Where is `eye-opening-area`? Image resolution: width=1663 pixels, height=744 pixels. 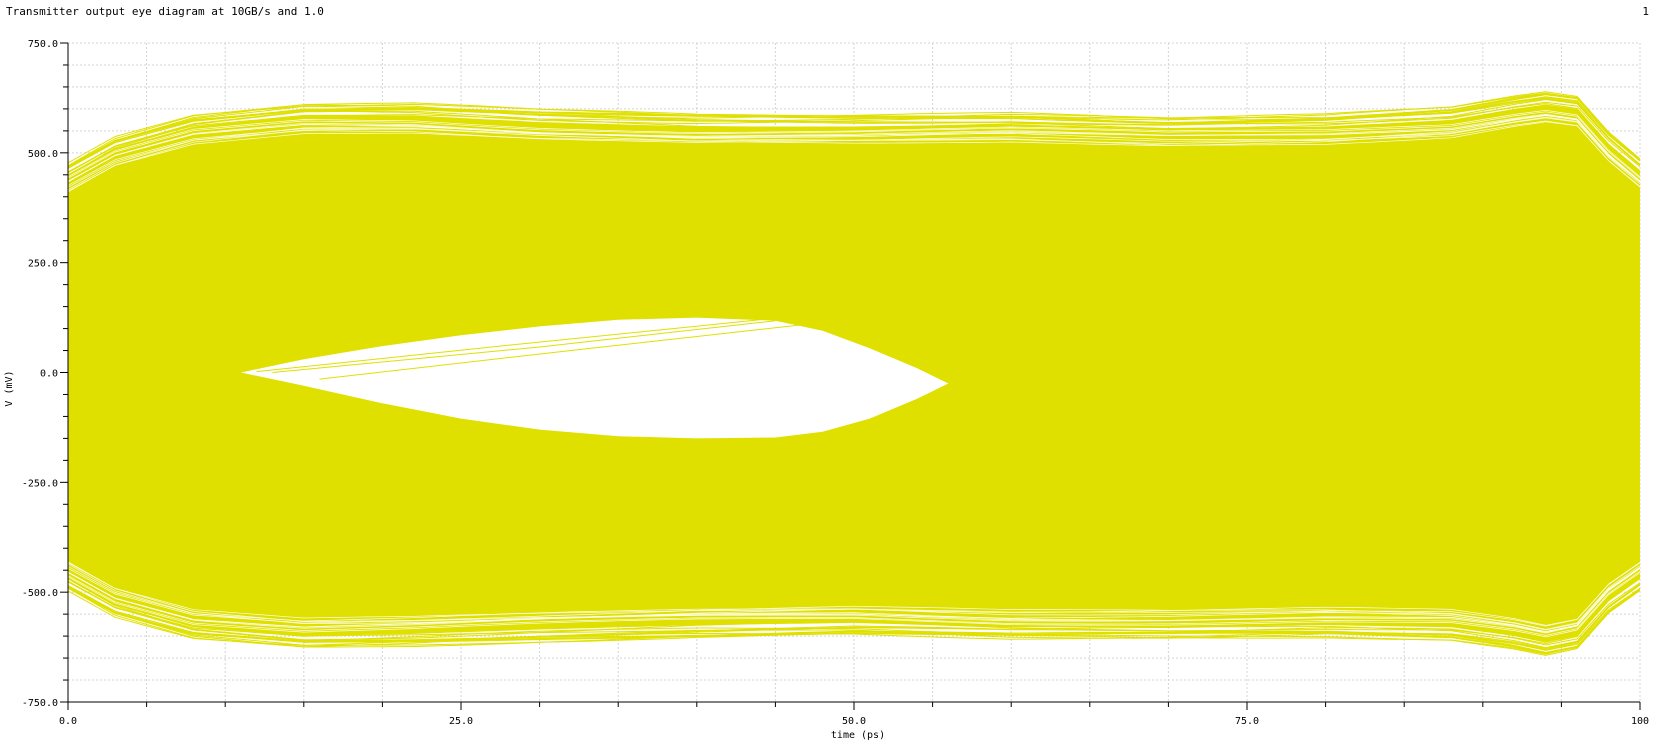
eye-opening-area is located at coordinates (594, 378).